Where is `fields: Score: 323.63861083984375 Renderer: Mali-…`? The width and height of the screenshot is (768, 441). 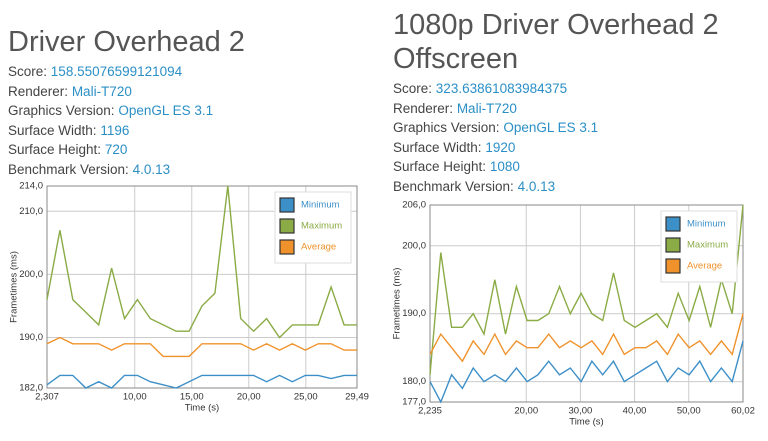
fields: Score: 323.63861083984375 Renderer: Mali-… is located at coordinates (556, 138).